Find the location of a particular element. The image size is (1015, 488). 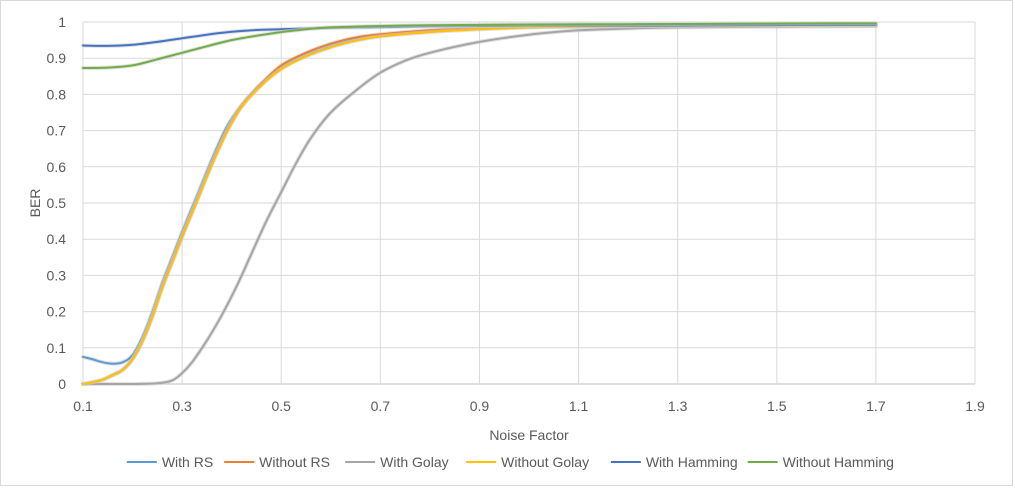

y-tick-label: 0.5 is located at coordinates (57, 203).